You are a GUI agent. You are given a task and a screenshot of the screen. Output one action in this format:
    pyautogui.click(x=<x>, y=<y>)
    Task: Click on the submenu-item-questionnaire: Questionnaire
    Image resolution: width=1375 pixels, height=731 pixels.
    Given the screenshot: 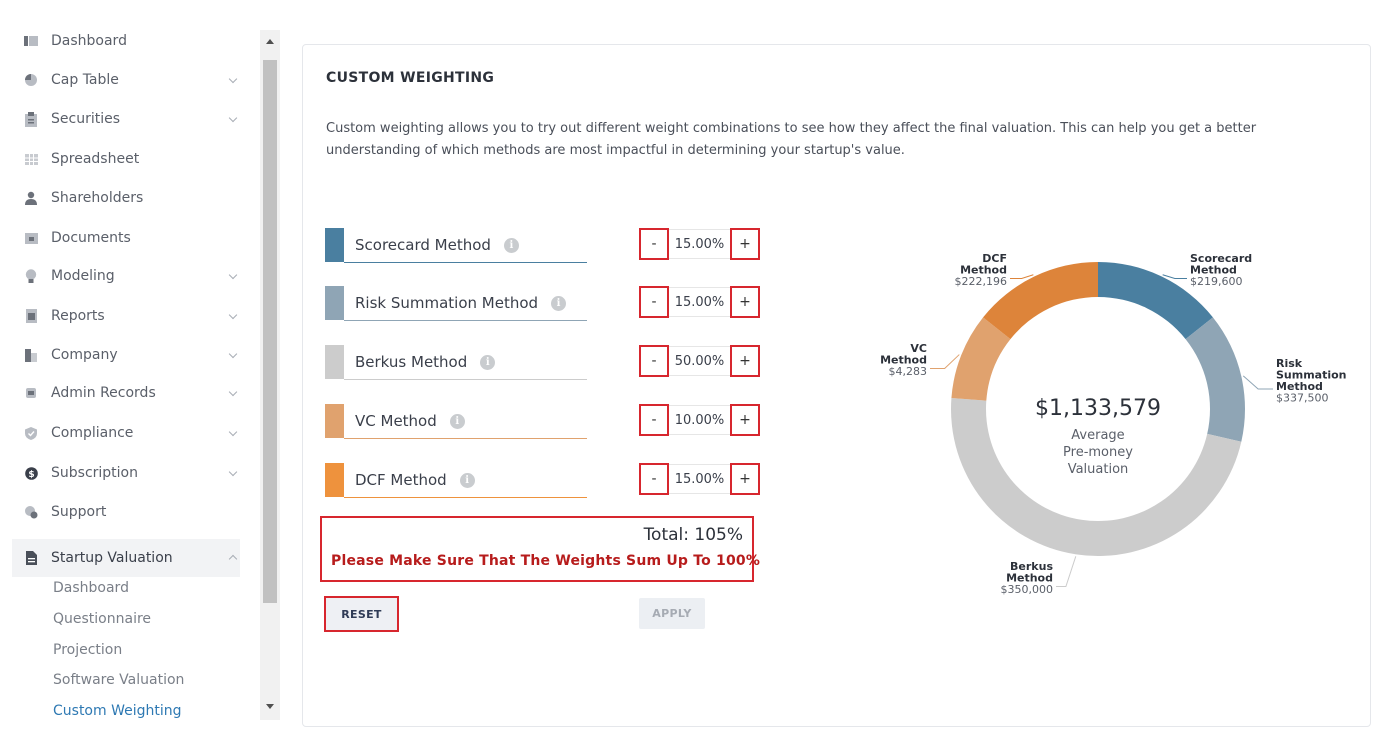 What is the action you would take?
    pyautogui.click(x=102, y=619)
    